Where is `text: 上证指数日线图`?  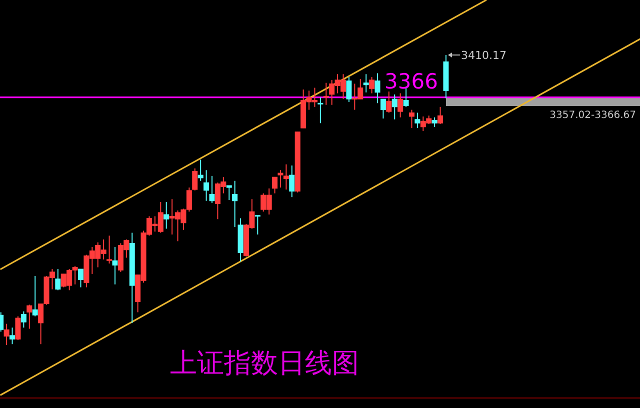 text: 上证指数日线图 is located at coordinates (264, 363).